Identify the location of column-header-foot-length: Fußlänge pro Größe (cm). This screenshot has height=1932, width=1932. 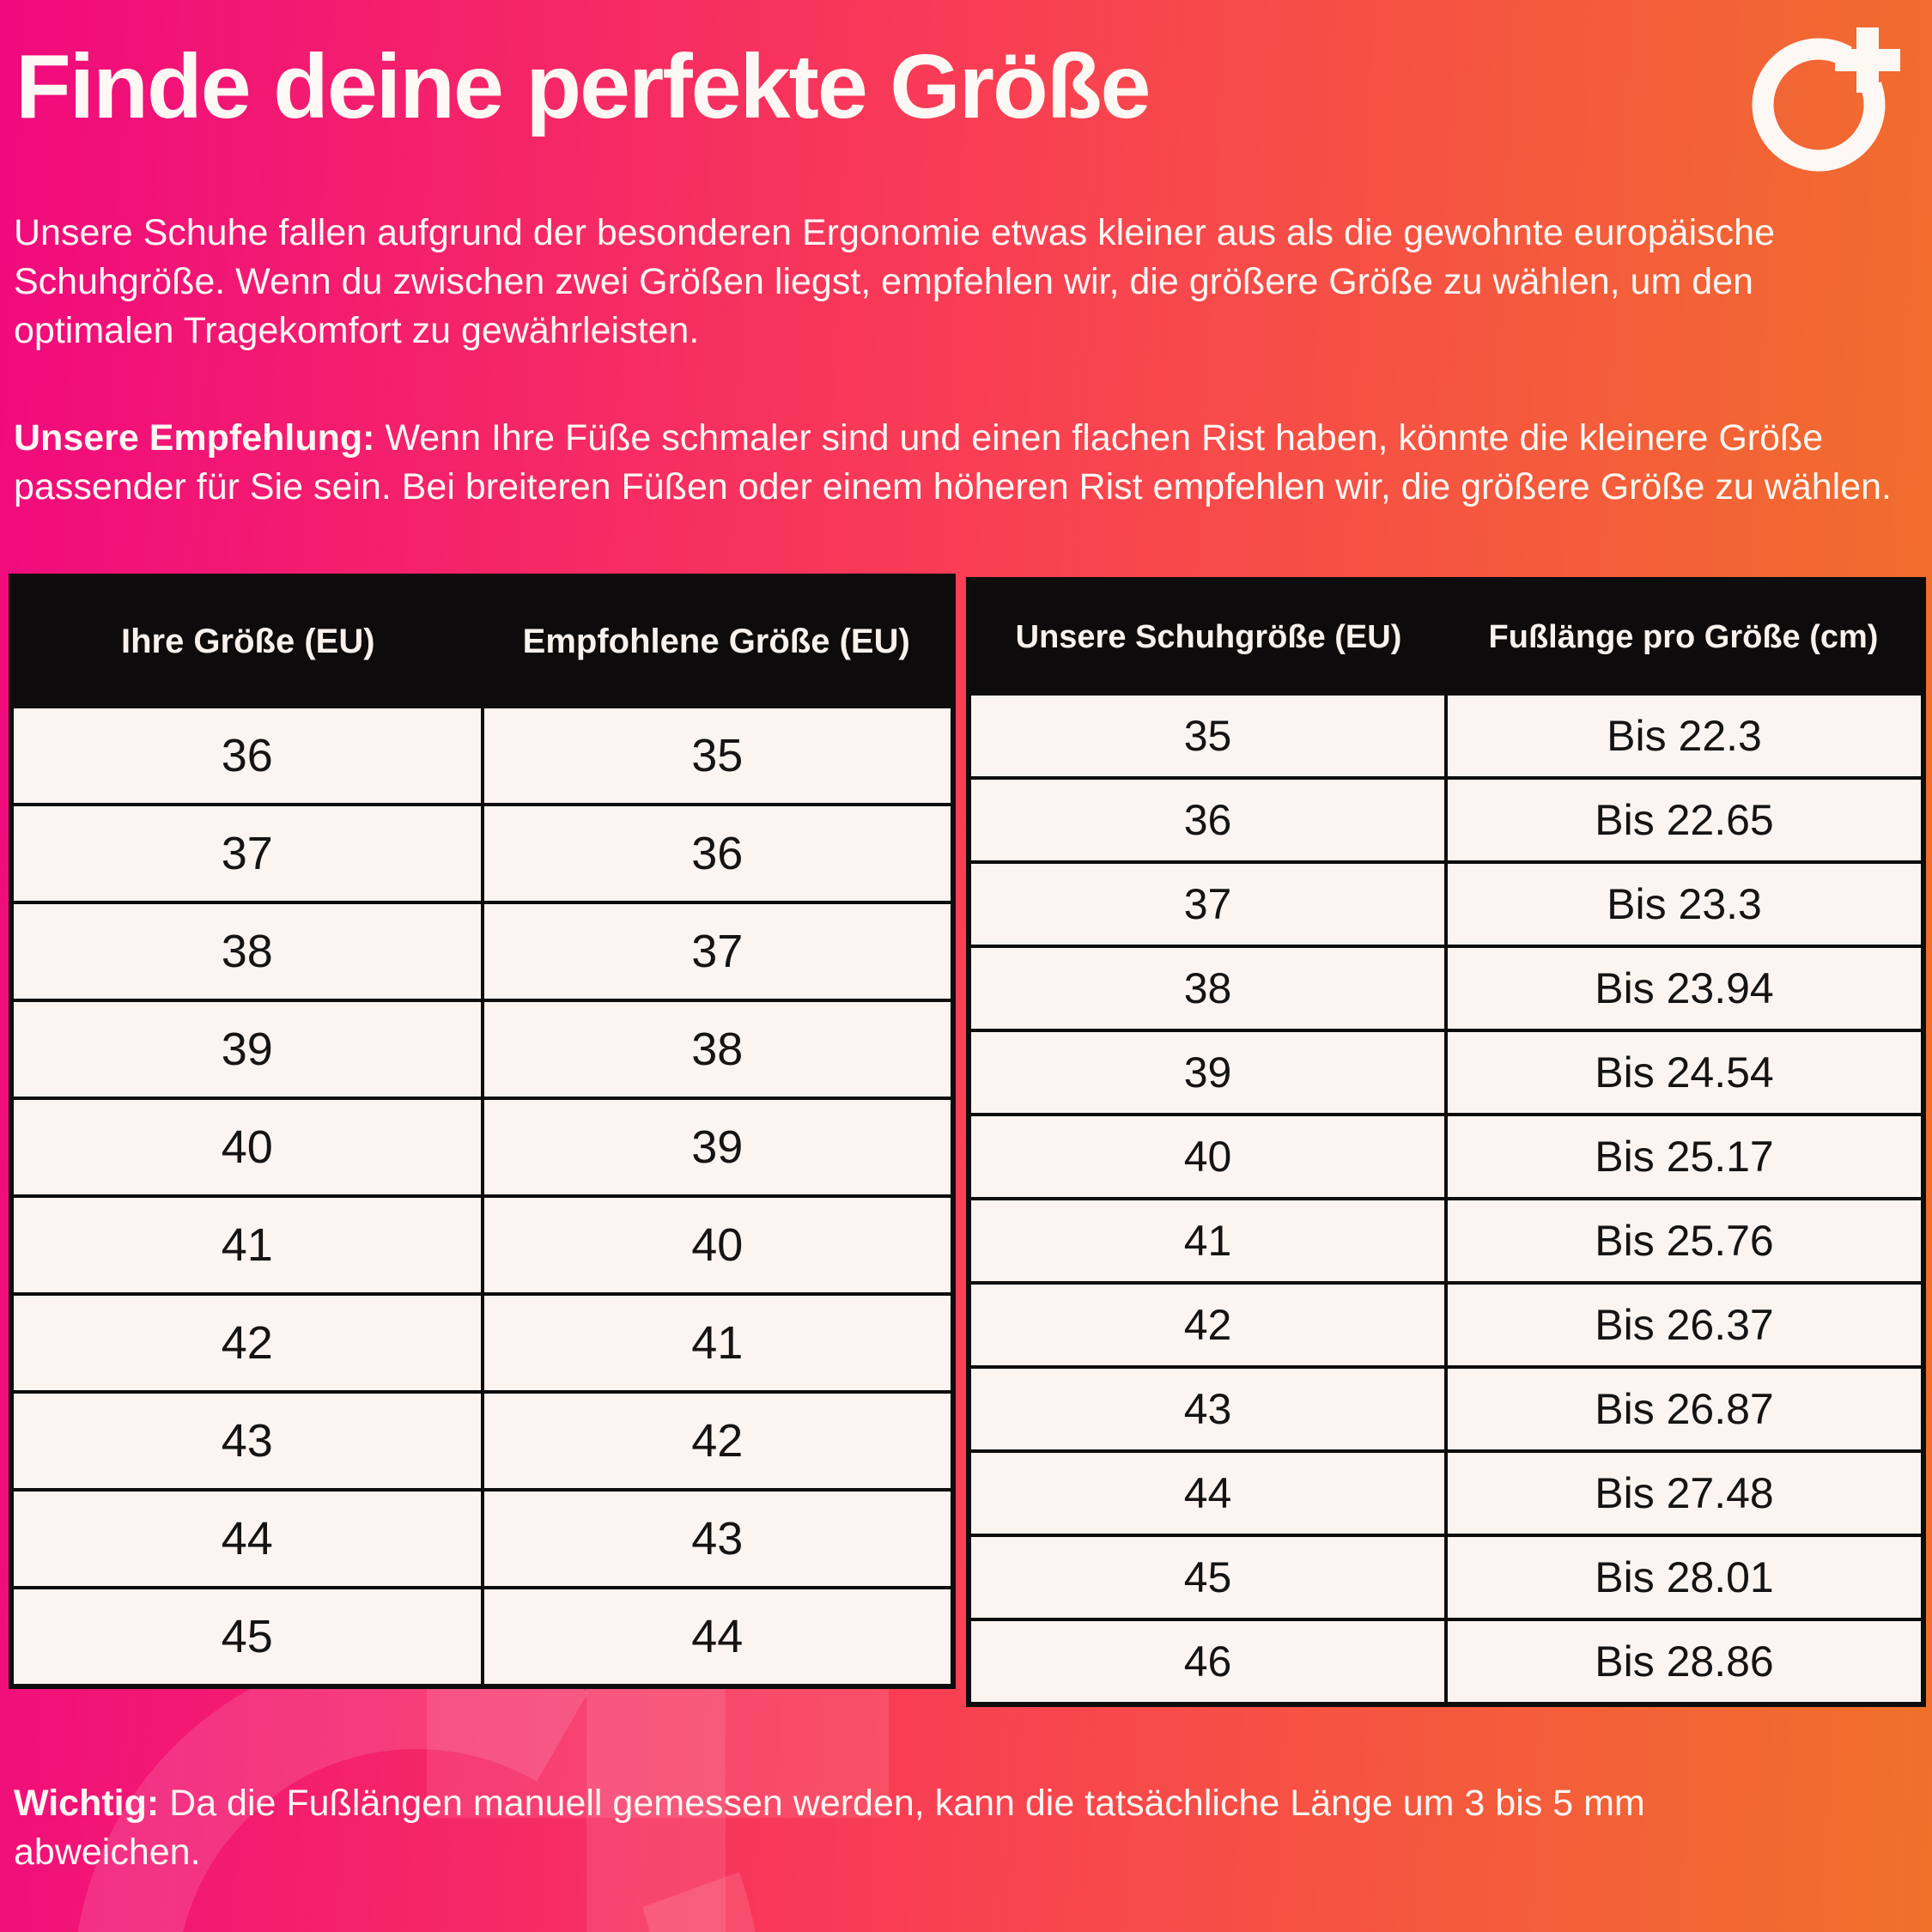
(1685, 637).